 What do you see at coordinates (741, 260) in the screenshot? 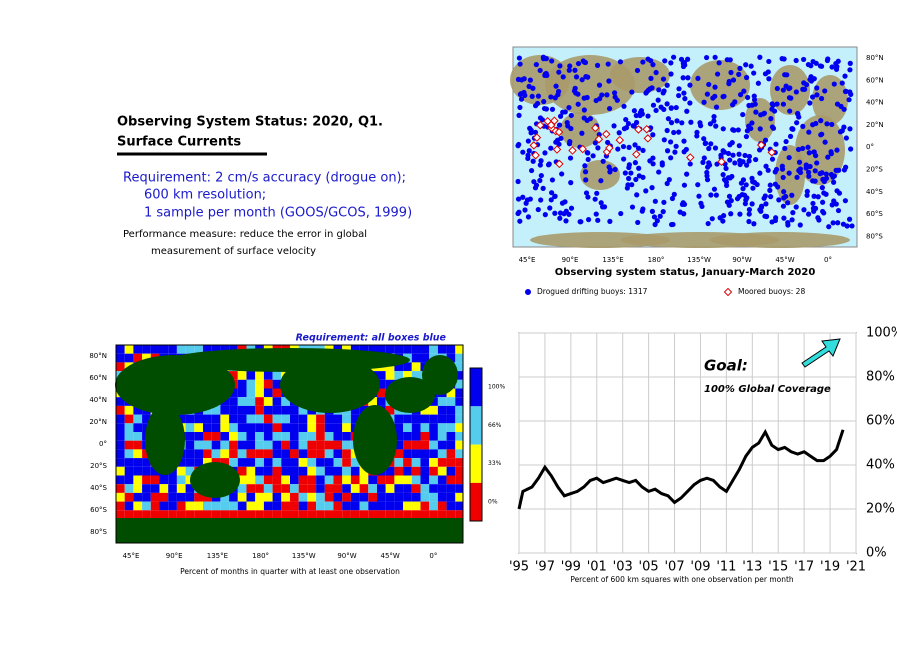
I see `lon-label: 90°W` at bounding box center [741, 260].